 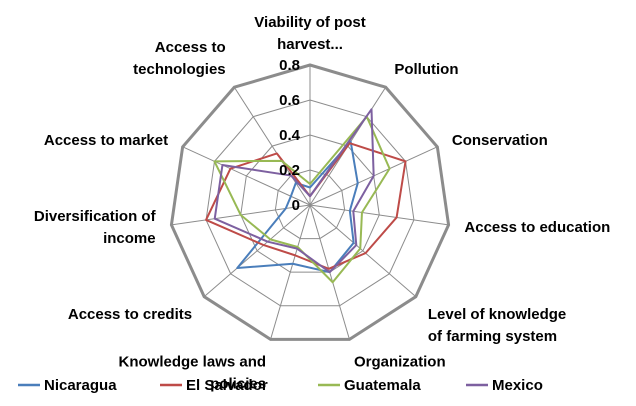 What do you see at coordinates (130, 314) in the screenshot?
I see `category-label: Access to credits` at bounding box center [130, 314].